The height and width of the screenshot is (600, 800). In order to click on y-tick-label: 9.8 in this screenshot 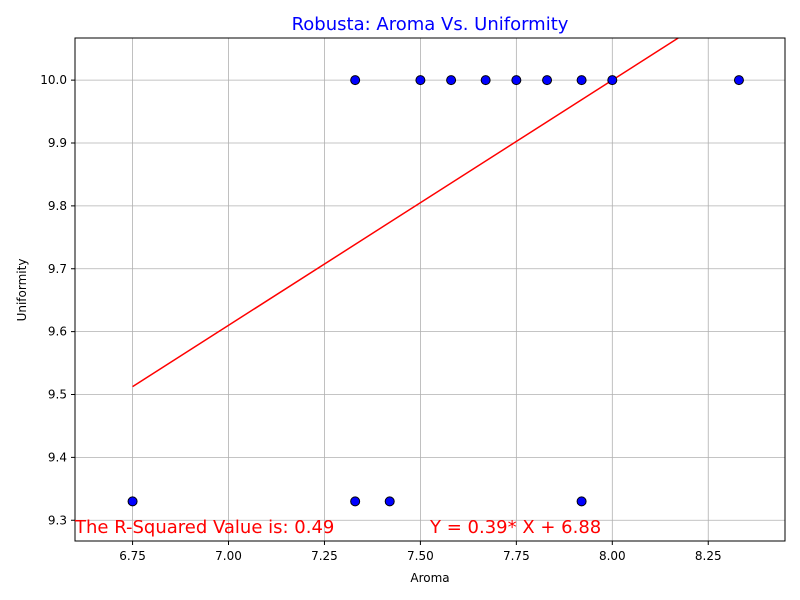, I will do `click(57, 206)`.